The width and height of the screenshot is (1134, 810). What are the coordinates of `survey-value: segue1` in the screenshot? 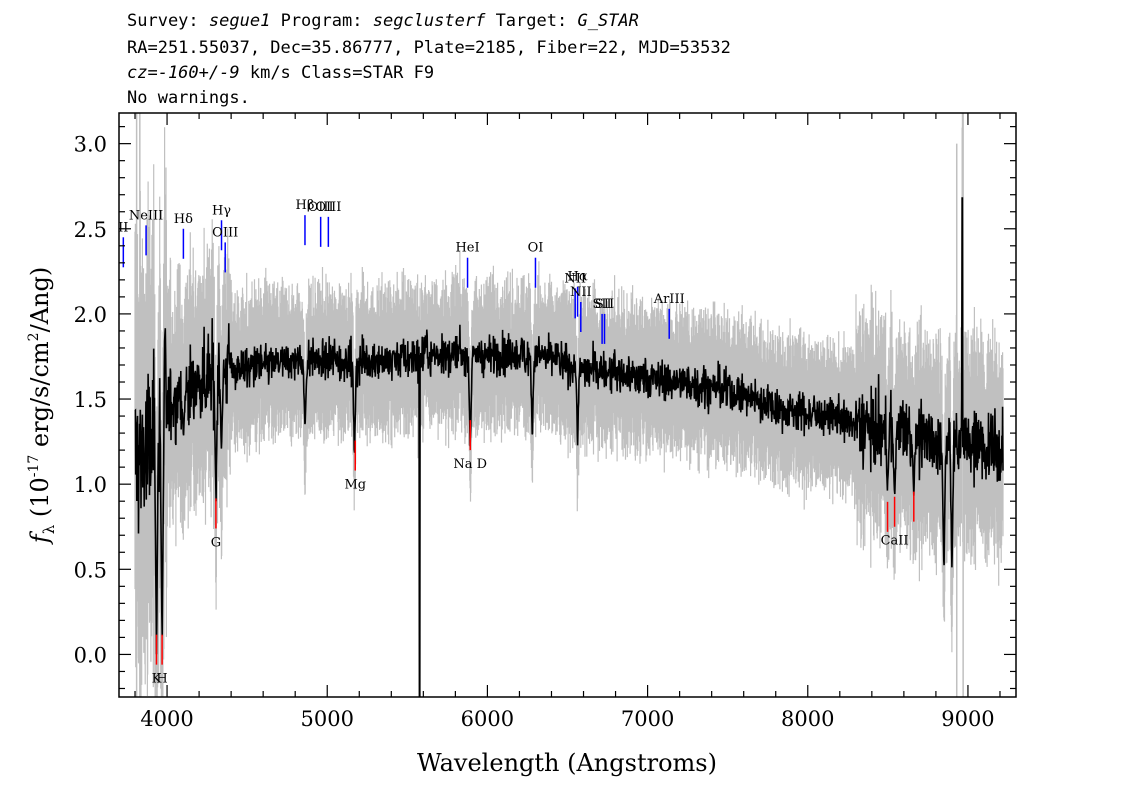 It's located at (239, 21).